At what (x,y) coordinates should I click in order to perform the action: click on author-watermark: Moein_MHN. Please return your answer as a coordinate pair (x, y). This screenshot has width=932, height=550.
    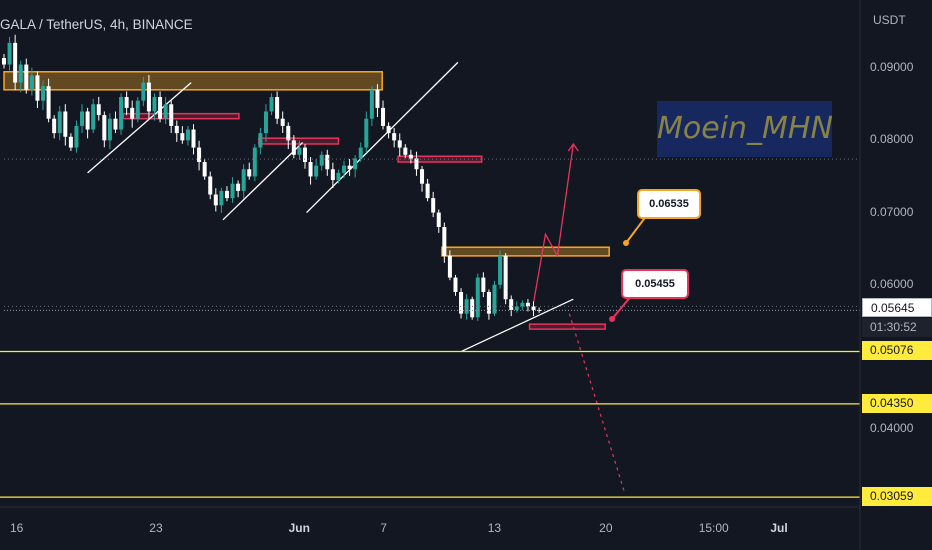
    Looking at the image, I should click on (745, 129).